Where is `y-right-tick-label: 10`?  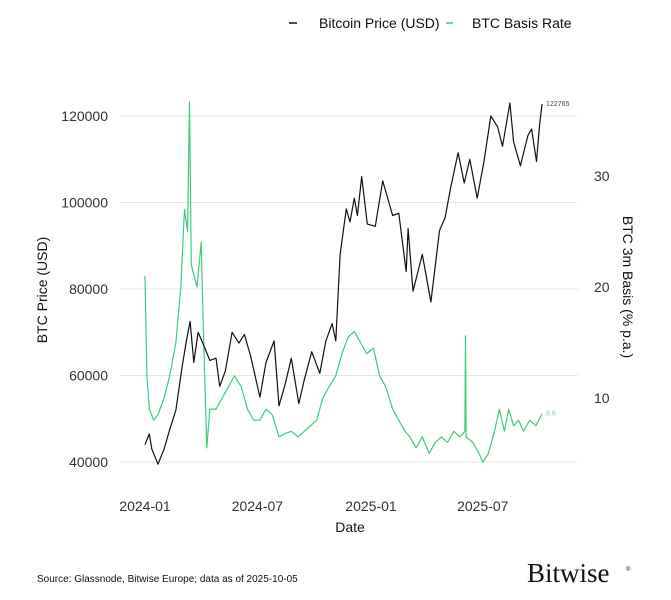
y-right-tick-label: 10 is located at coordinates (602, 398).